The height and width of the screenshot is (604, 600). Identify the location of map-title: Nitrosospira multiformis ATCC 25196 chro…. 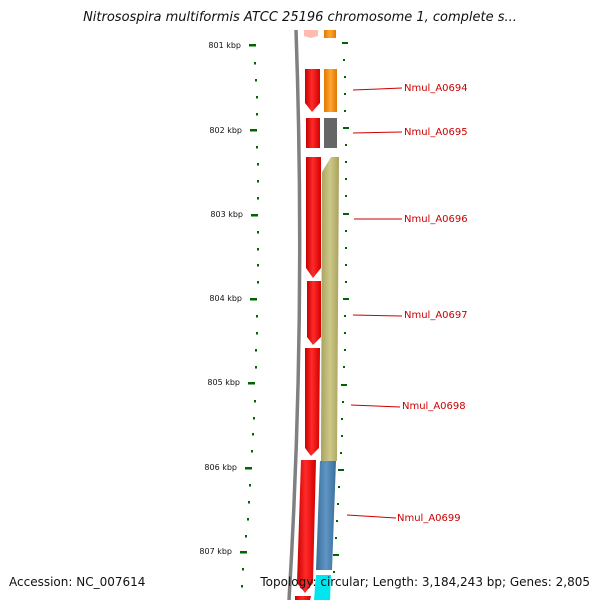
(300, 17).